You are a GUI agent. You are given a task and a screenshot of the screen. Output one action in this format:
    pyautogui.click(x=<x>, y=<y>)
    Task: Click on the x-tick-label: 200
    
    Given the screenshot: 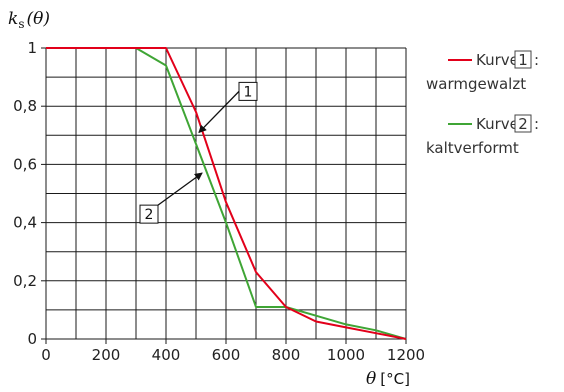 What is the action you would take?
    pyautogui.click(x=106, y=355)
    